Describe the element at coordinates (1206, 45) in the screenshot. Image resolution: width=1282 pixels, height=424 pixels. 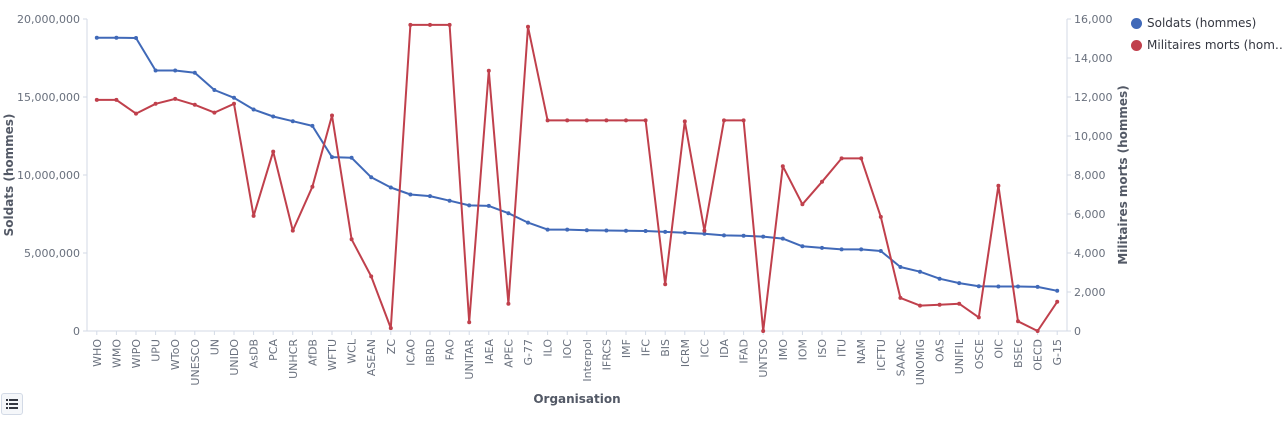
I see `legend-item-militaires-morts: Militaires morts (hommes)` at that location.